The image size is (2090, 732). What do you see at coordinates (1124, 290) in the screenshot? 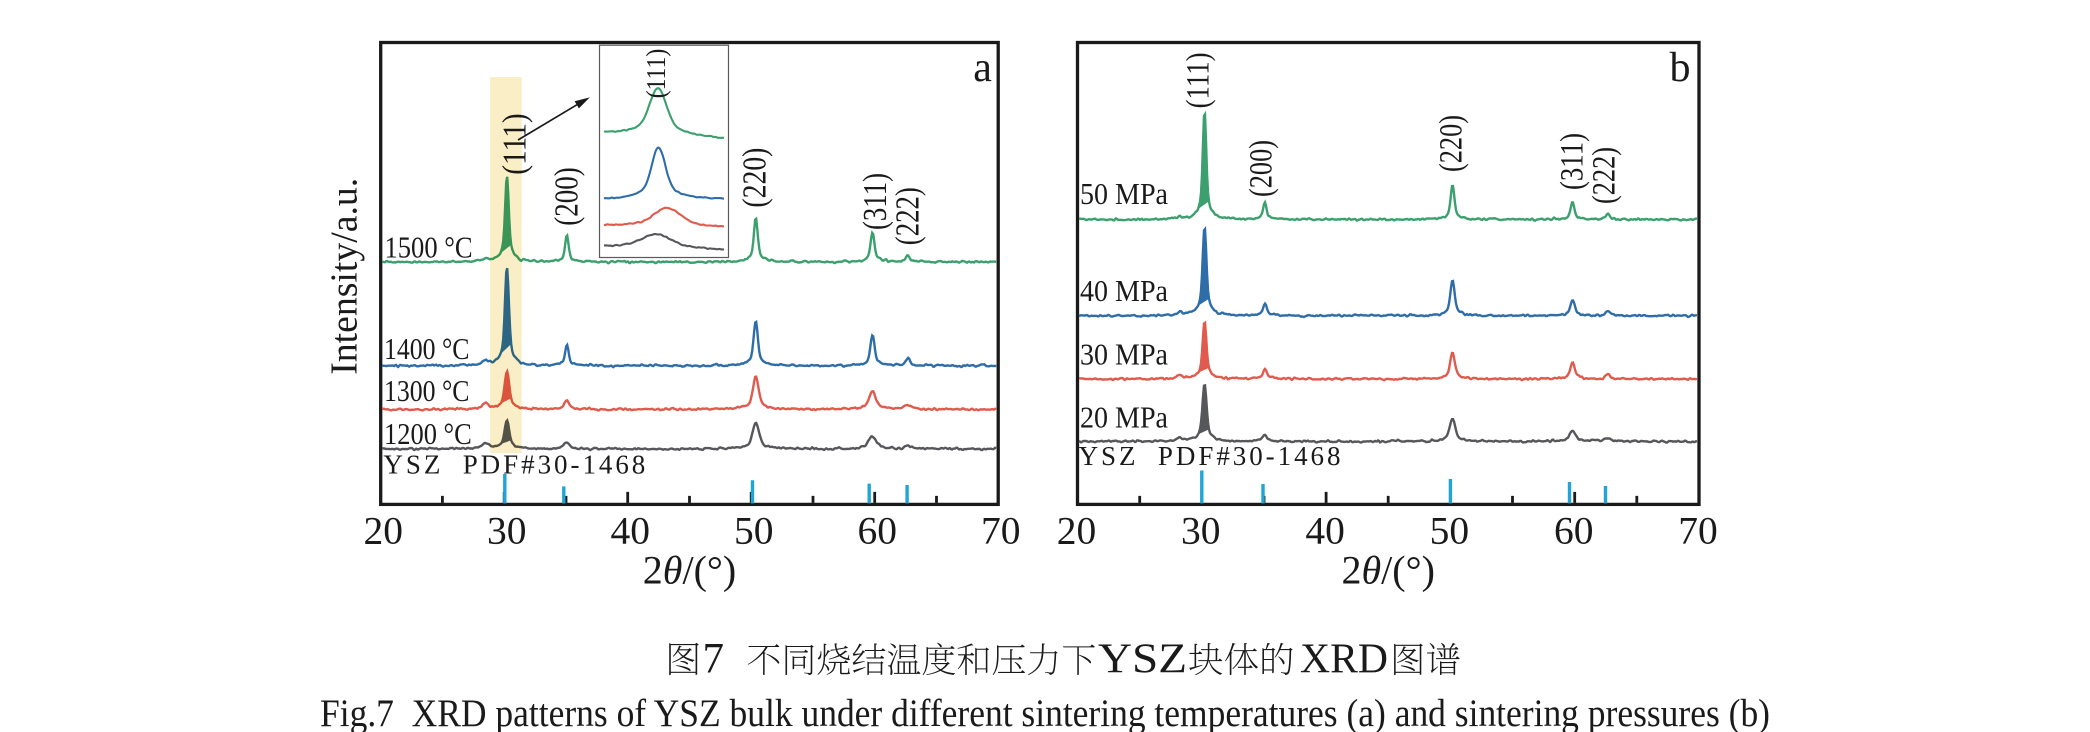
I see `svg-text: 40 MPa` at bounding box center [1124, 290].